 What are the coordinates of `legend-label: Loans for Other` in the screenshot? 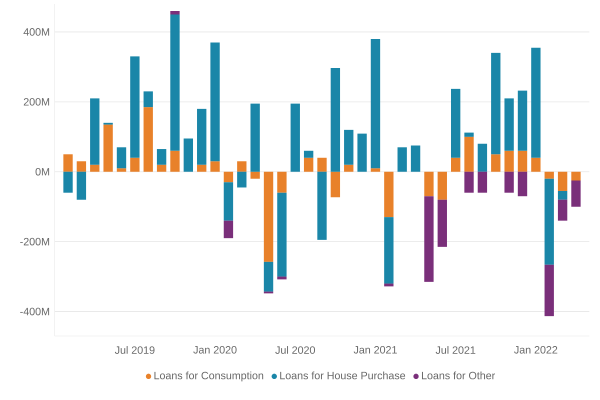 It's located at (459, 375).